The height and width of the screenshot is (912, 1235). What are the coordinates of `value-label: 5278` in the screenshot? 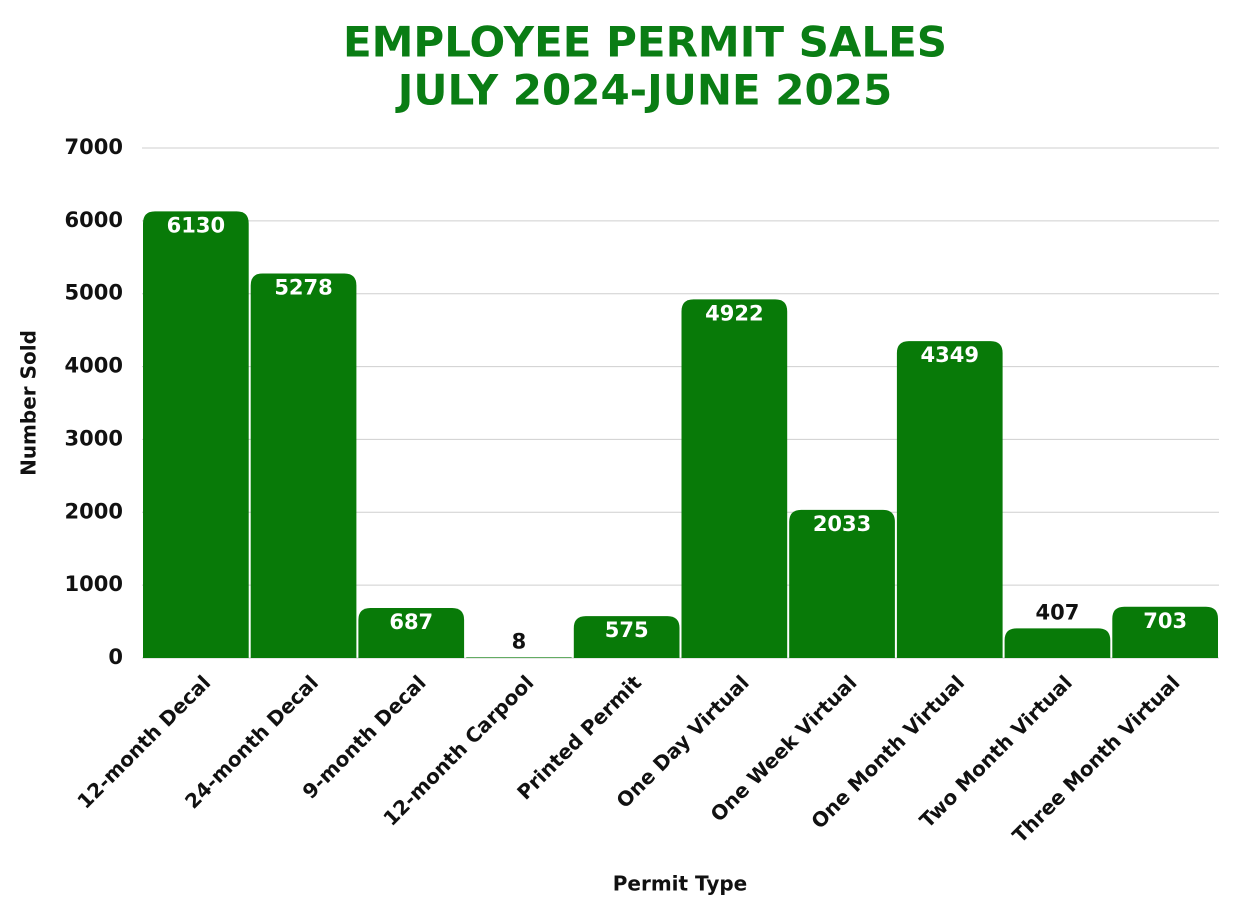 It's located at (303, 287).